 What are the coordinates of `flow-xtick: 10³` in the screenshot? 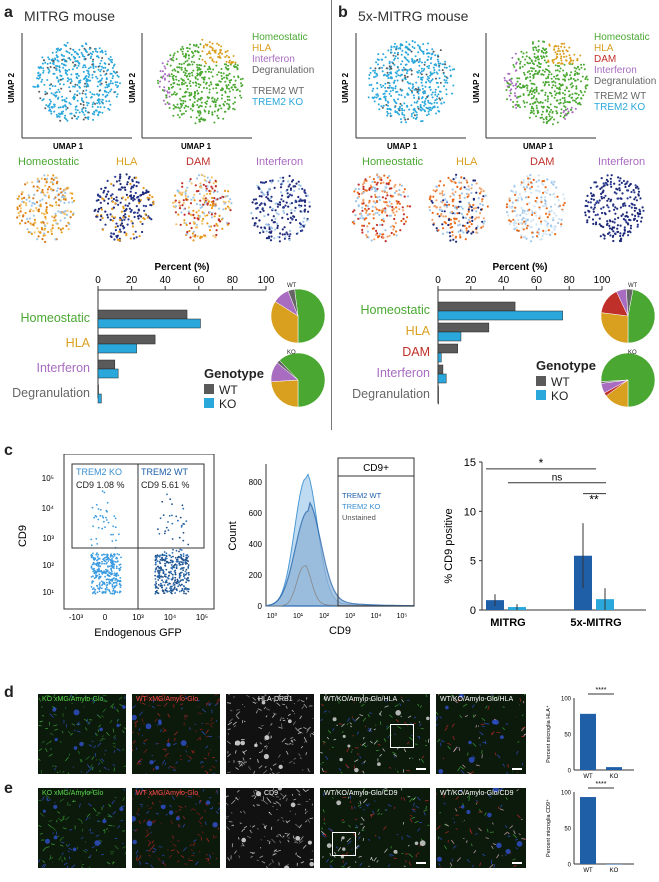 It's located at (138, 617).